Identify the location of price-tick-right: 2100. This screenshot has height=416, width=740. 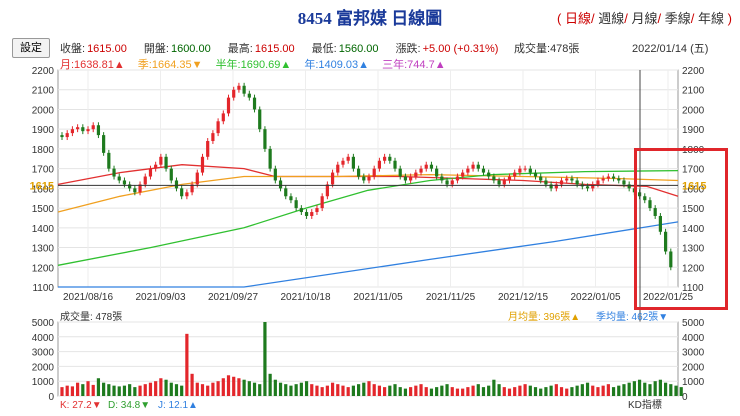
(693, 91).